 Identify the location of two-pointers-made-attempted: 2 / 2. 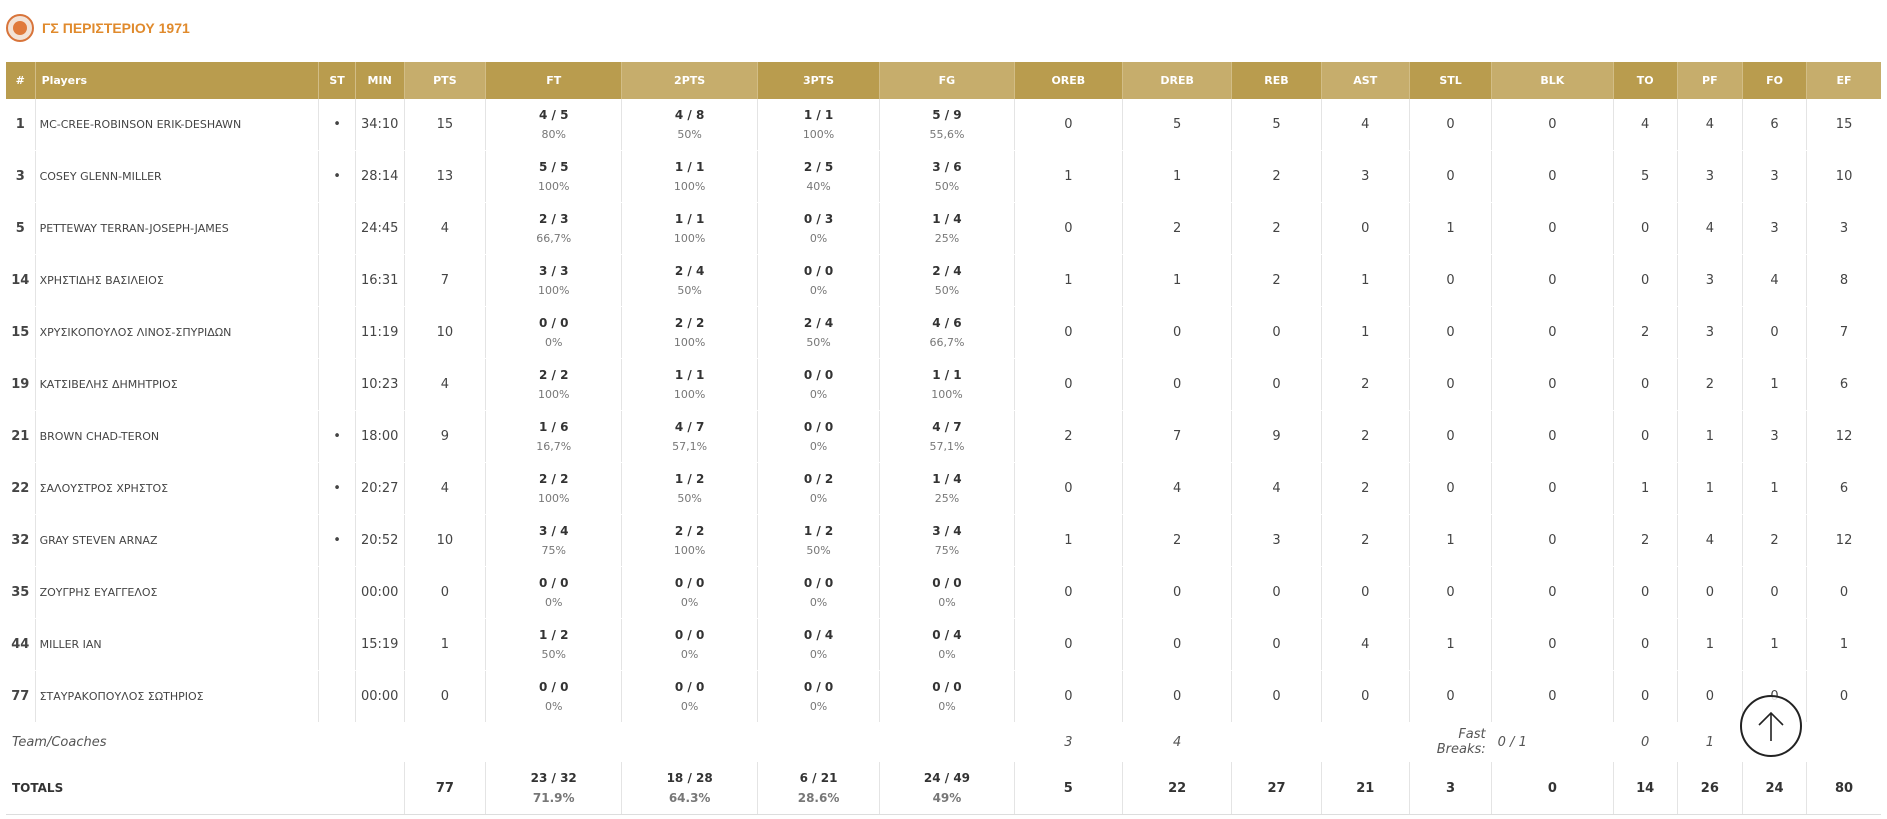
(689, 530).